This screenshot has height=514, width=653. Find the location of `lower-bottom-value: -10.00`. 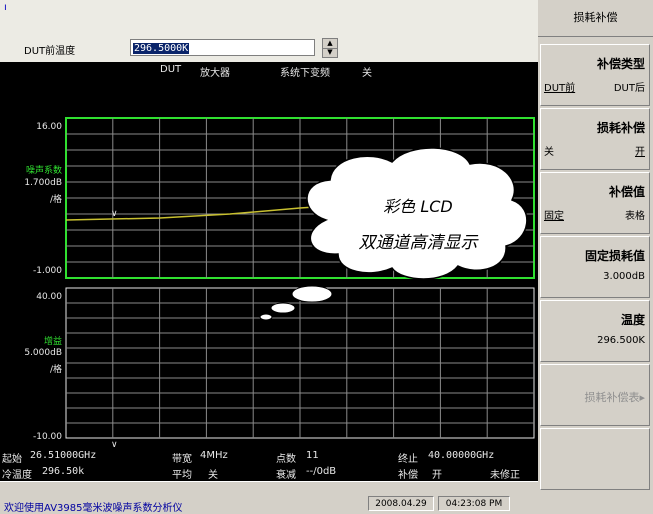

lower-bottom-value: -10.00 is located at coordinates (47, 437).